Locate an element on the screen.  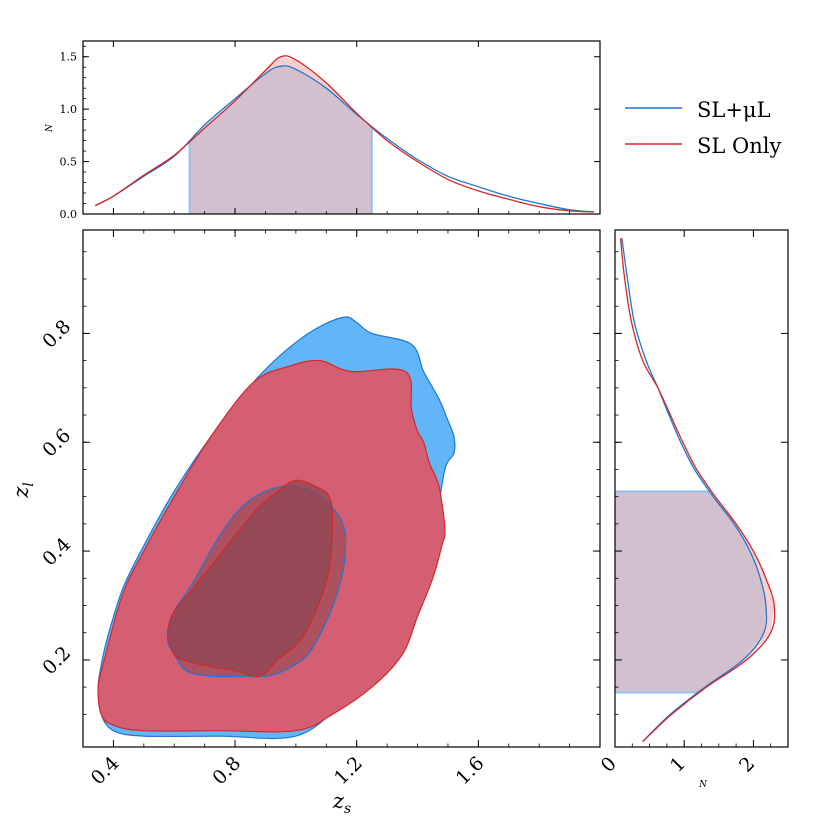
right-xtick-label-2: 2 is located at coordinates (747, 765).